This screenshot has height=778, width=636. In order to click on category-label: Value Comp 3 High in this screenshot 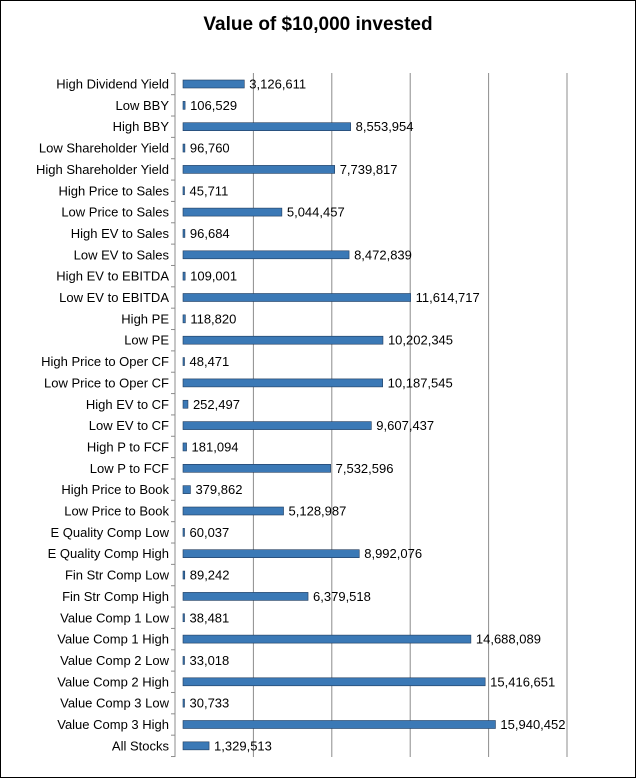, I will do `click(113, 724)`.